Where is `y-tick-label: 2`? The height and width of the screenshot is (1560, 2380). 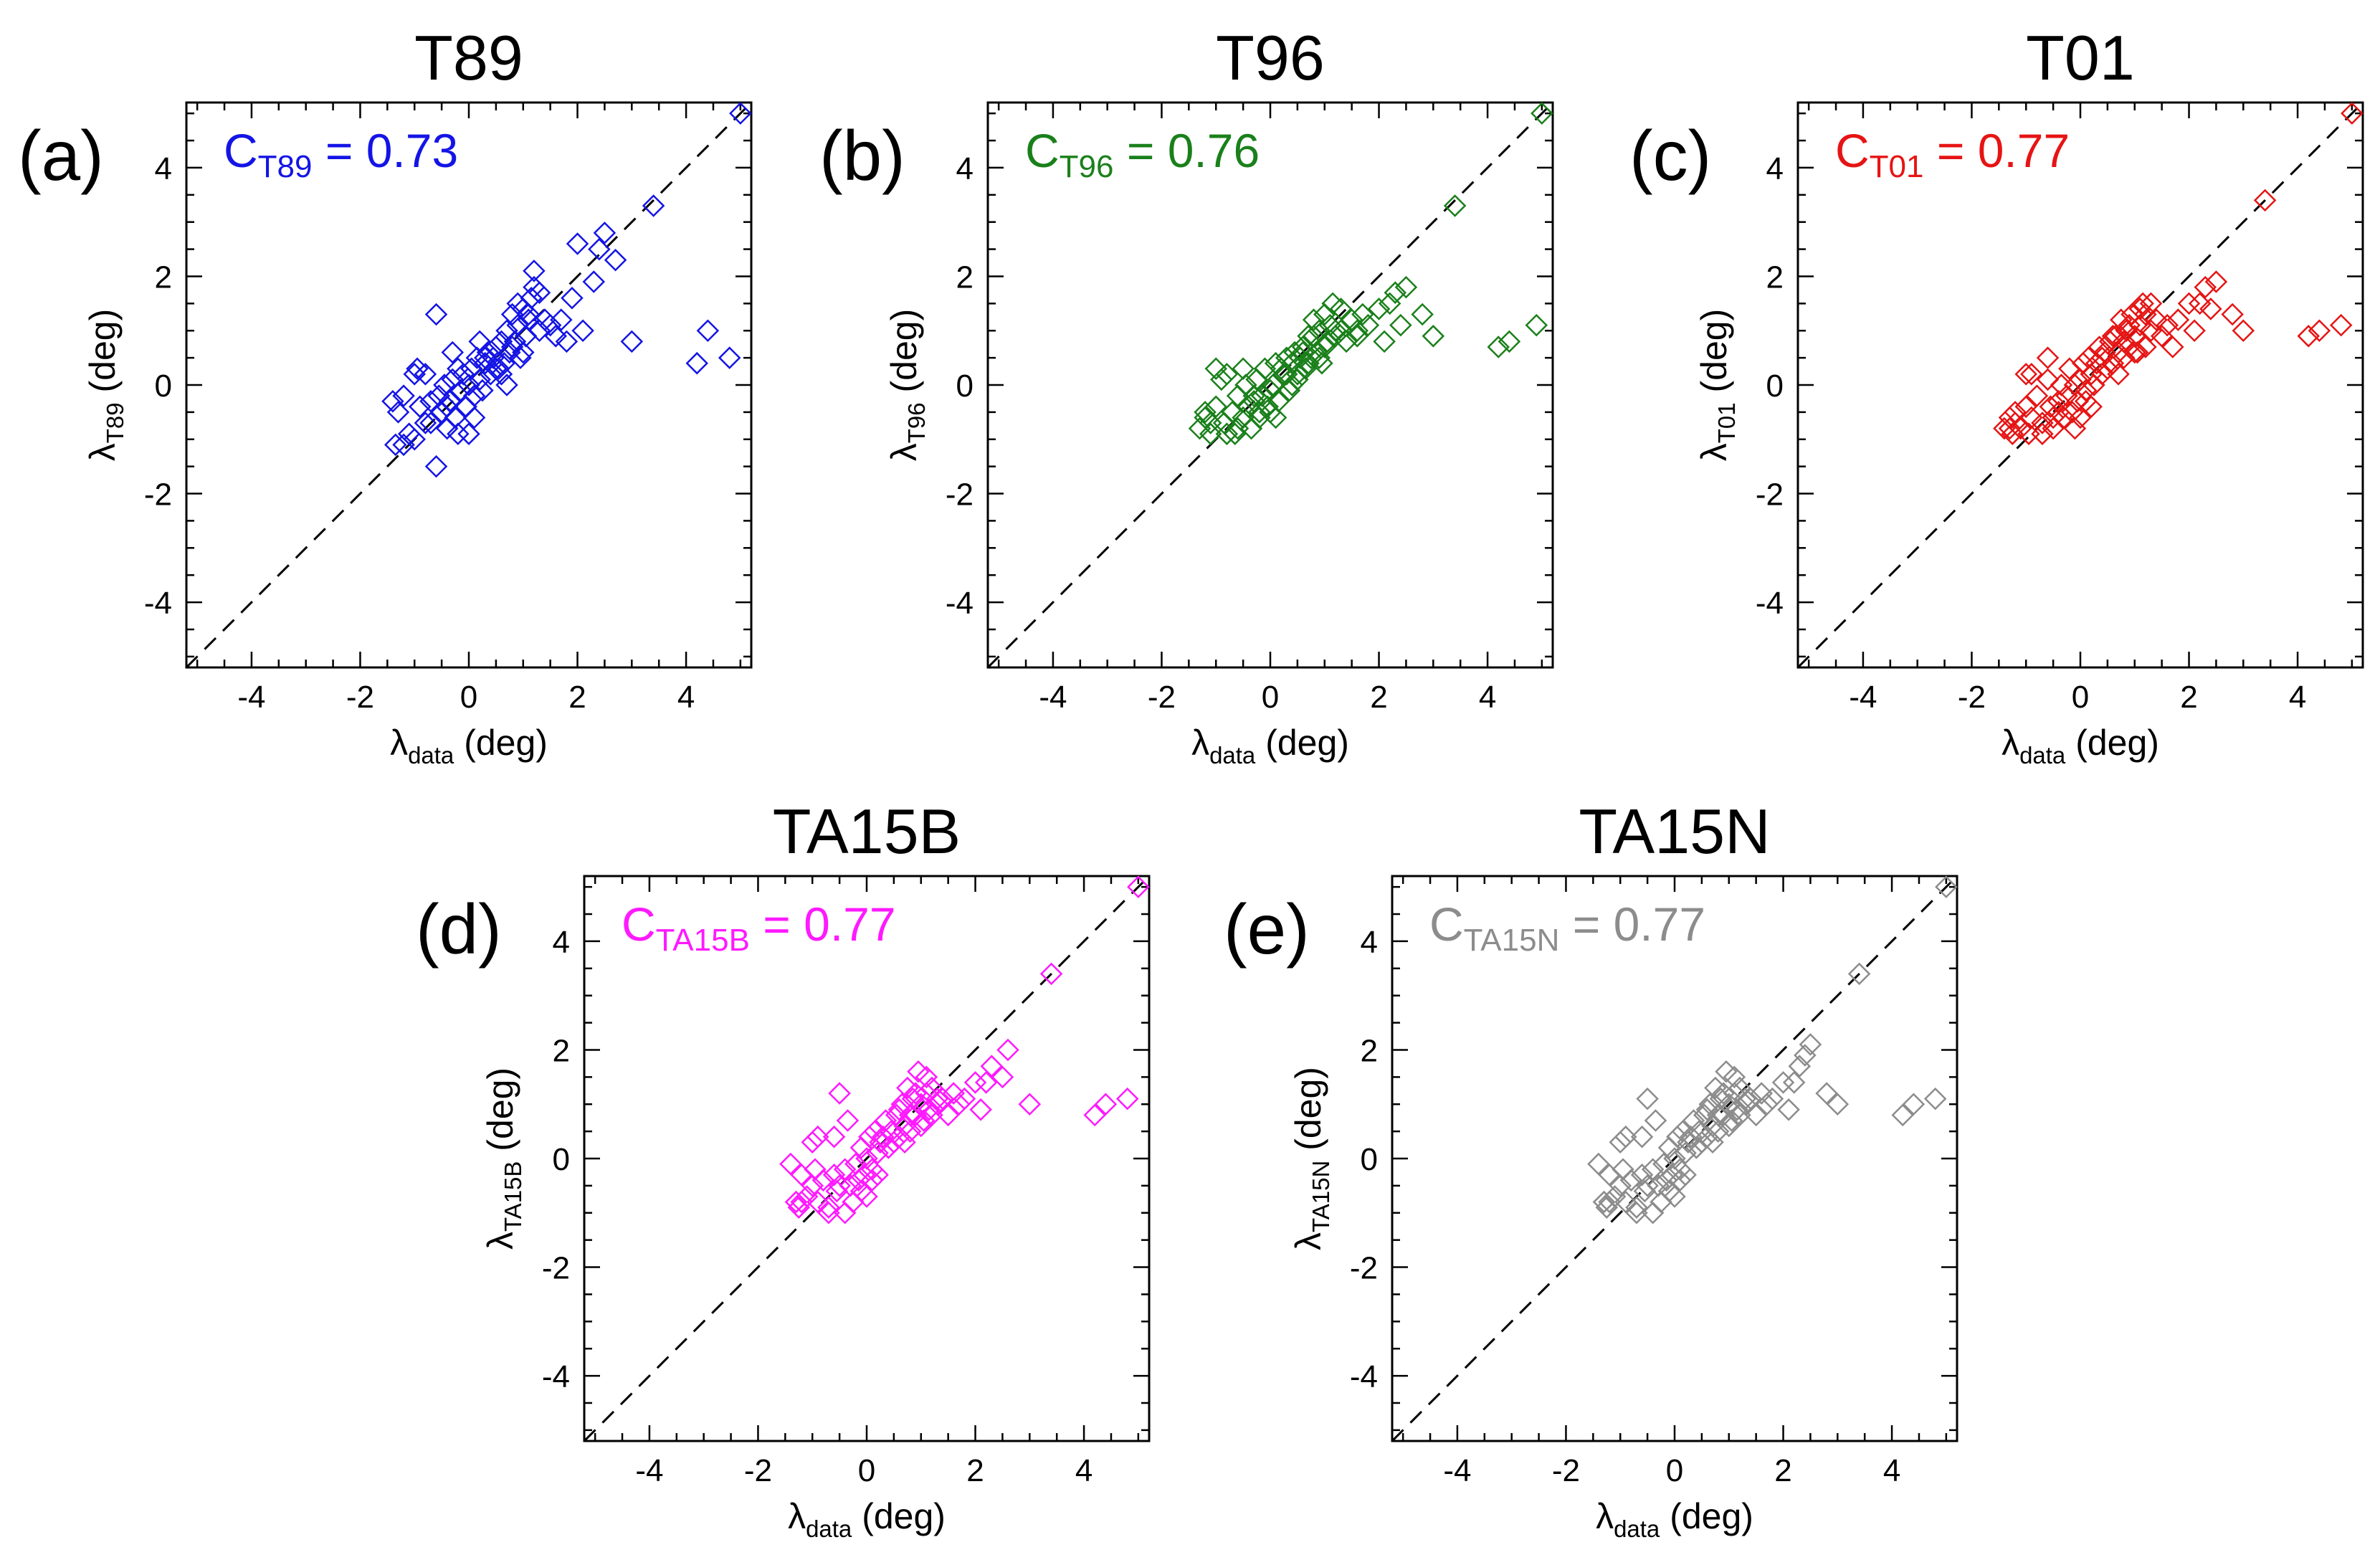 y-tick-label: 2 is located at coordinates (561, 1050).